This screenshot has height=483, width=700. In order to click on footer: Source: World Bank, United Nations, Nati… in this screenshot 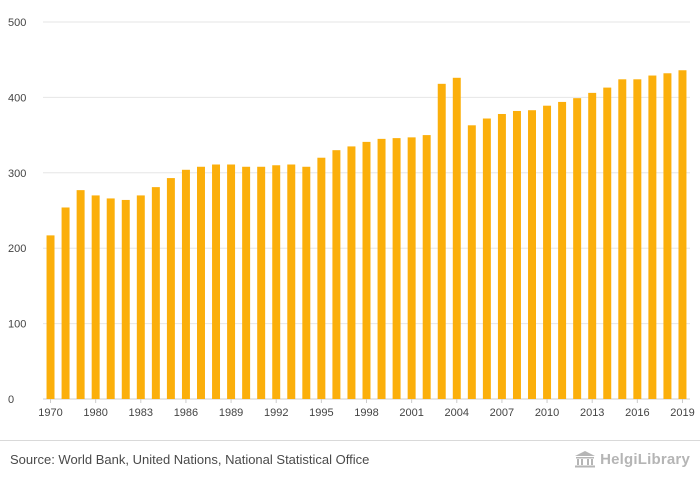, I will do `click(350, 461)`.